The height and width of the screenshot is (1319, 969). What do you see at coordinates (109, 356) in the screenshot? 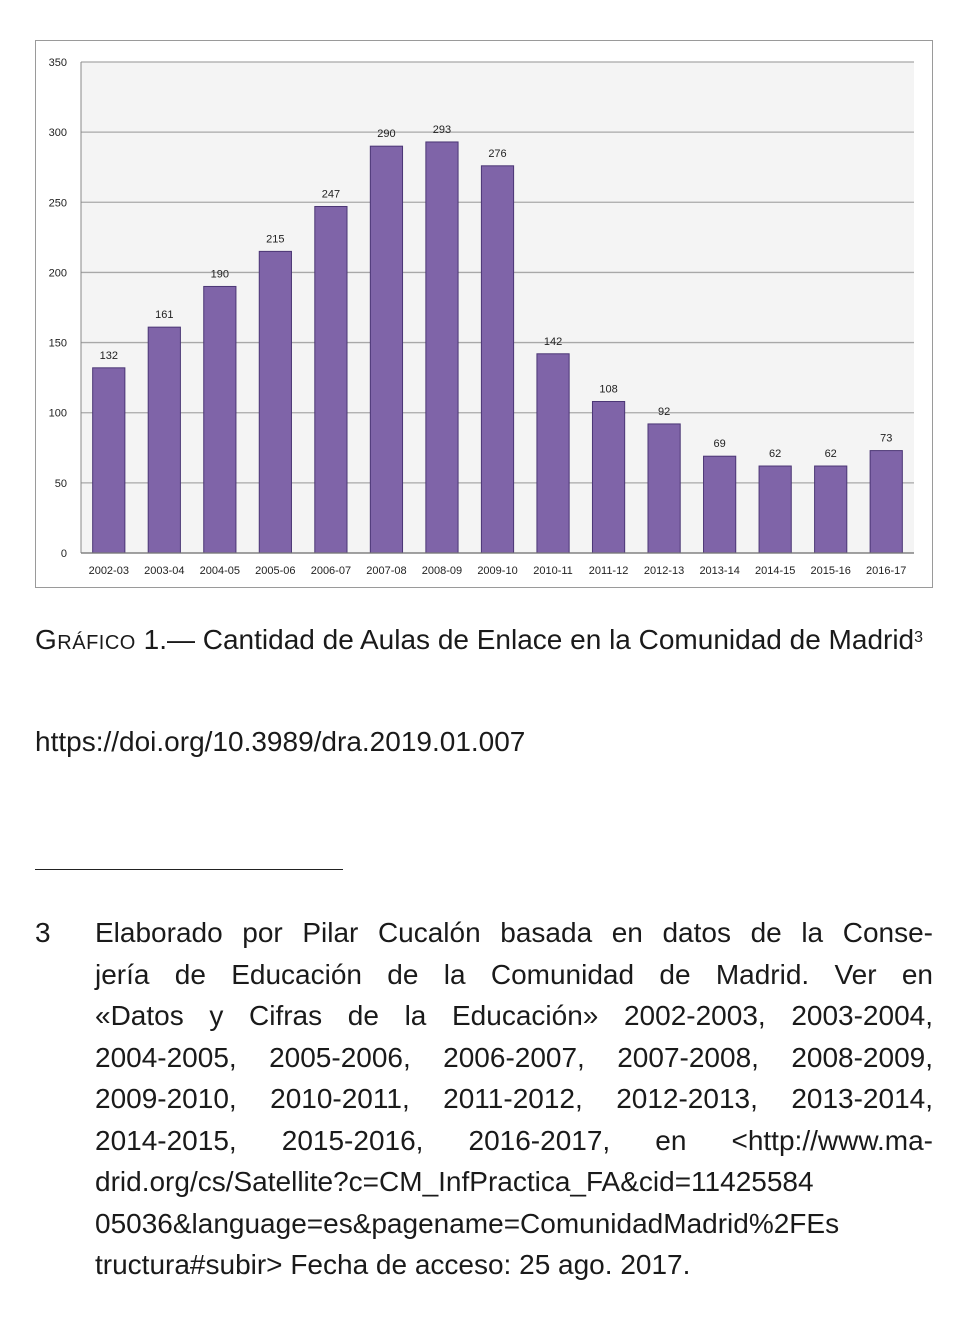
I see `data-label: 132` at bounding box center [109, 356].